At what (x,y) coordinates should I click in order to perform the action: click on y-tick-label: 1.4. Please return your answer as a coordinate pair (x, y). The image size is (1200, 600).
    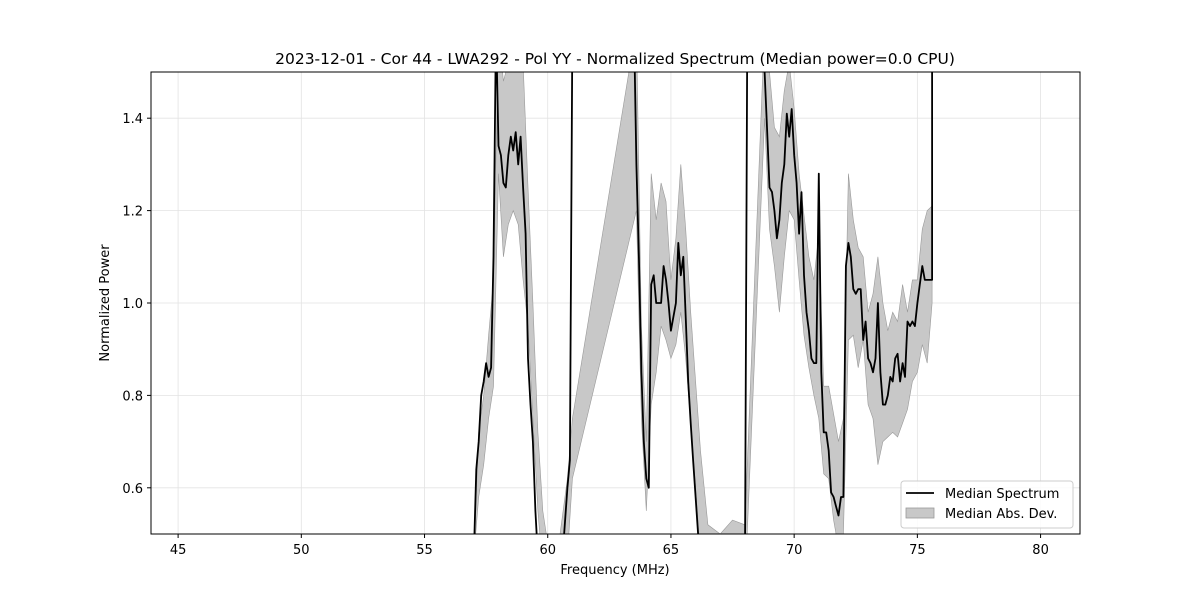
    Looking at the image, I should click on (132, 119).